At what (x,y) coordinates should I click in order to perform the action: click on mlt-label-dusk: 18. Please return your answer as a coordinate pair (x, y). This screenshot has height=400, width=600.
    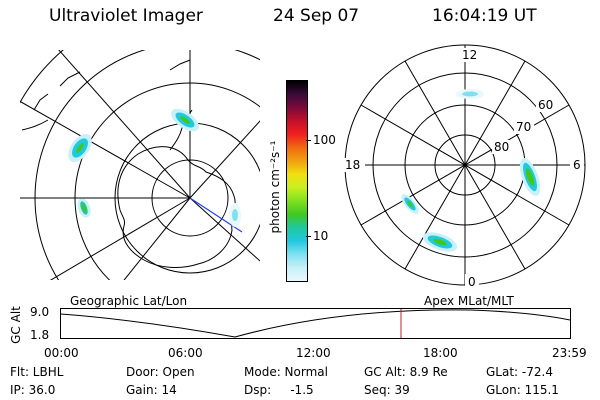
    Looking at the image, I should click on (352, 165).